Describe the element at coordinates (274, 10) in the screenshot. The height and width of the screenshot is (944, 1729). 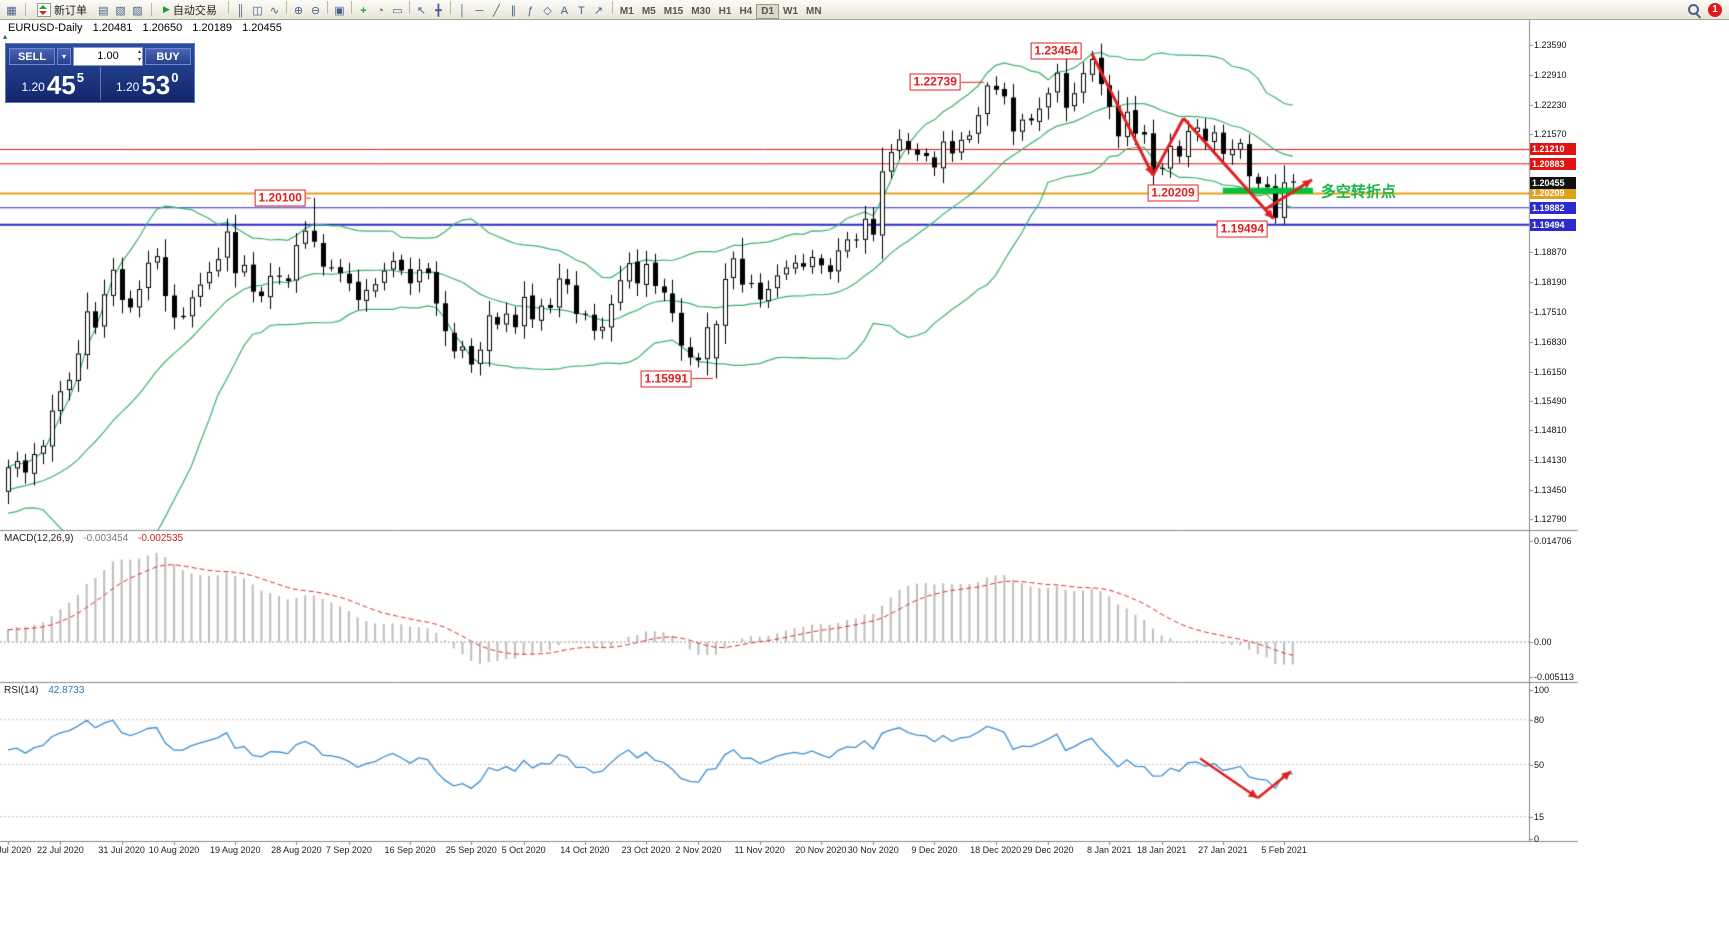
I see `line-chart-type-icon: ∿` at that location.